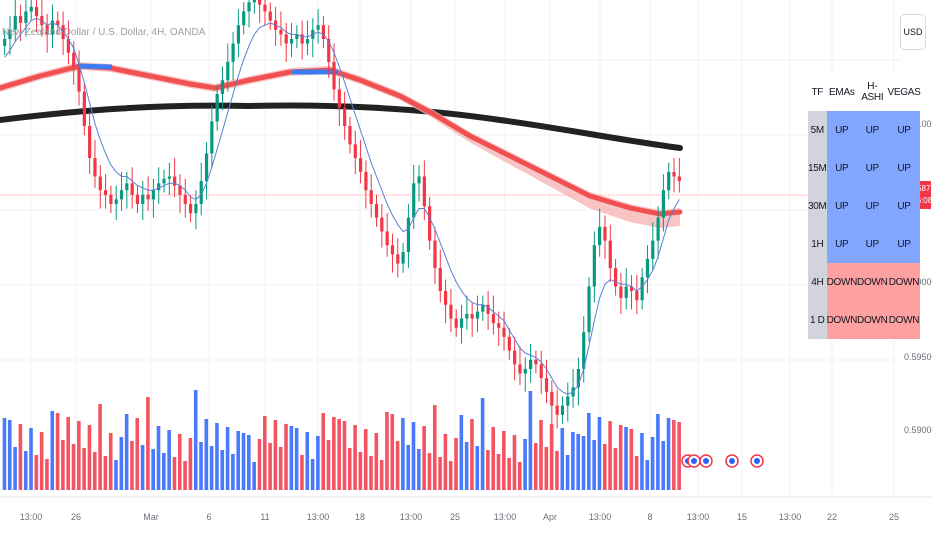 This screenshot has height=550, width=932. Describe the element at coordinates (864, 244) in the screenshot. I see `trend-row-1h: 1H UP UP UP` at that location.